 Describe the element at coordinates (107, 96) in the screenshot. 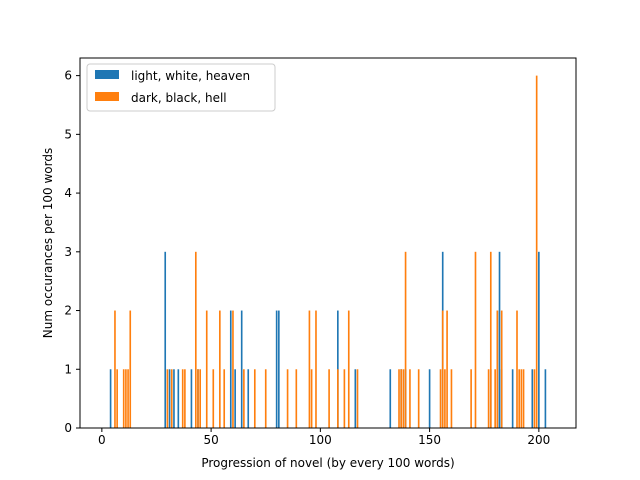

I see `legend-swatch-dark` at that location.